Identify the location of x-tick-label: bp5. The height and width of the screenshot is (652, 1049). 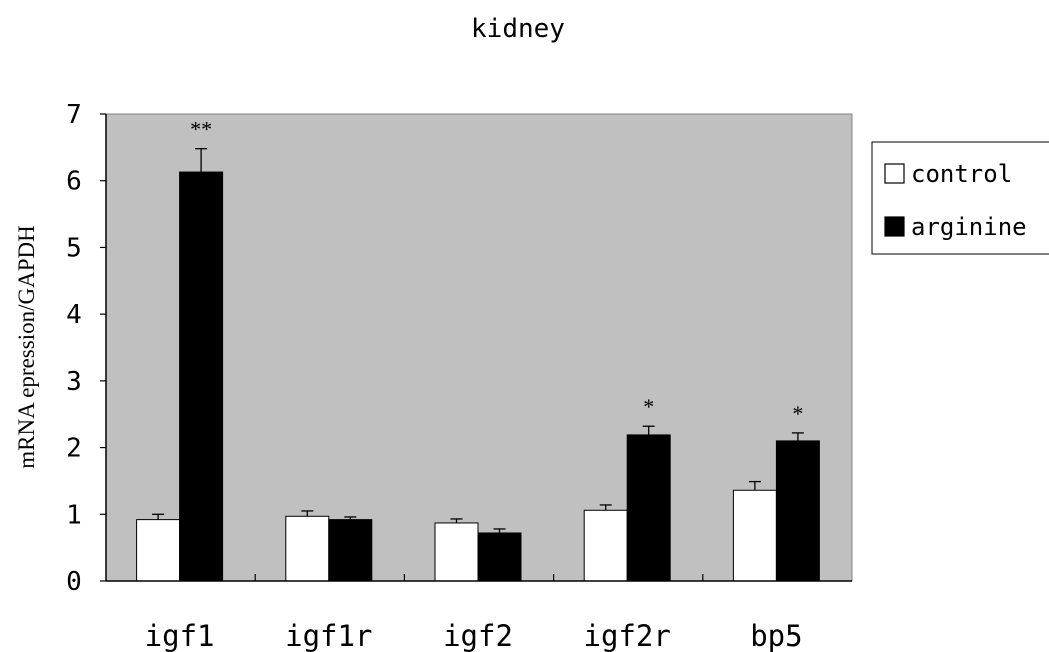
(776, 635).